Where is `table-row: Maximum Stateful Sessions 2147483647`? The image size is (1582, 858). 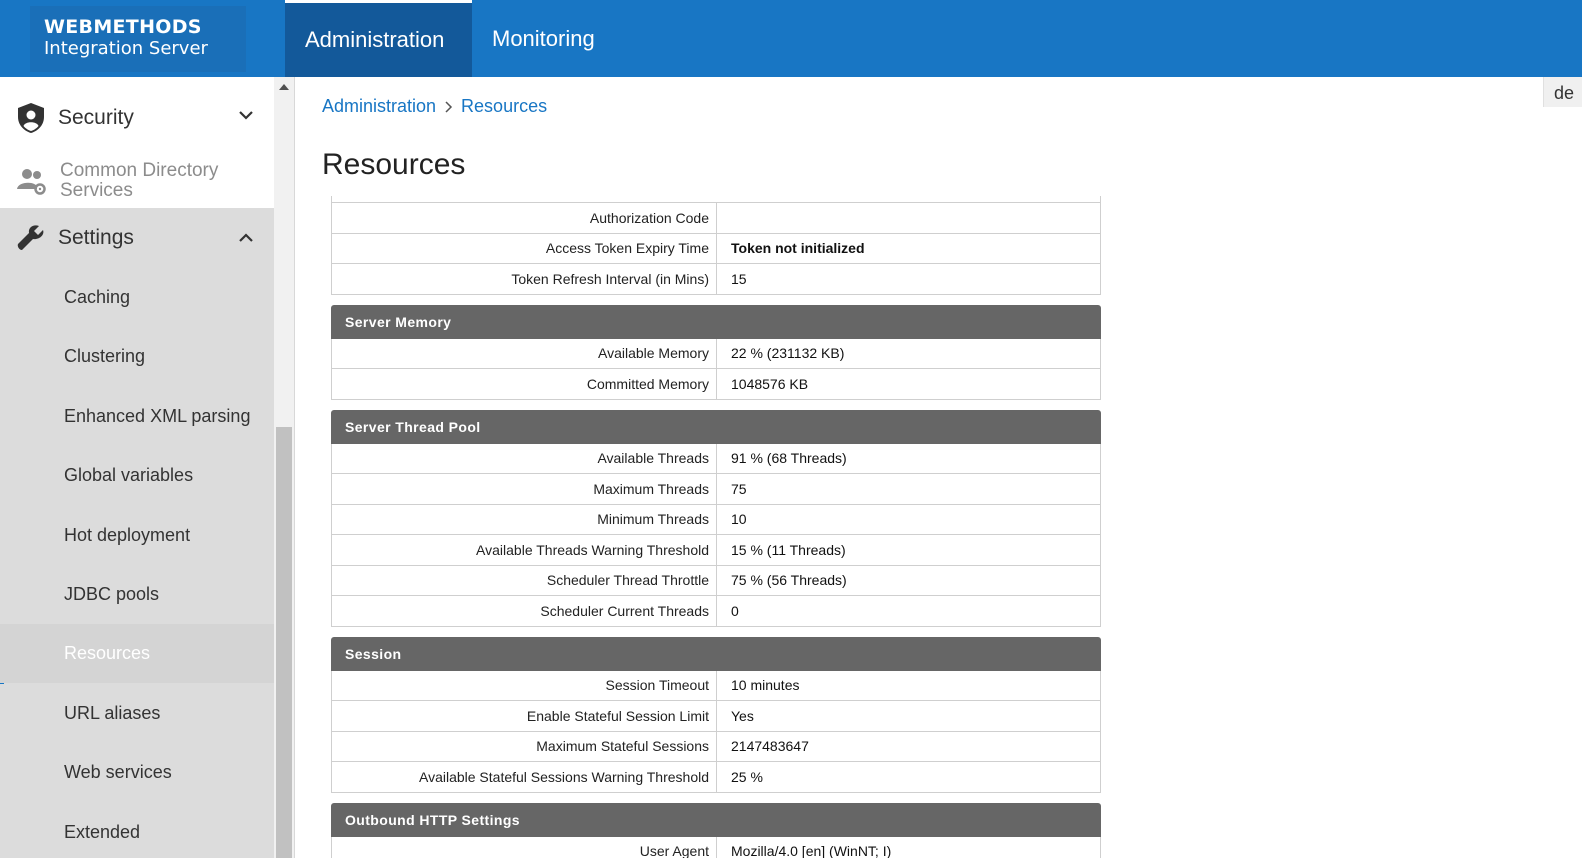 table-row: Maximum Stateful Sessions 2147483647 is located at coordinates (716, 746).